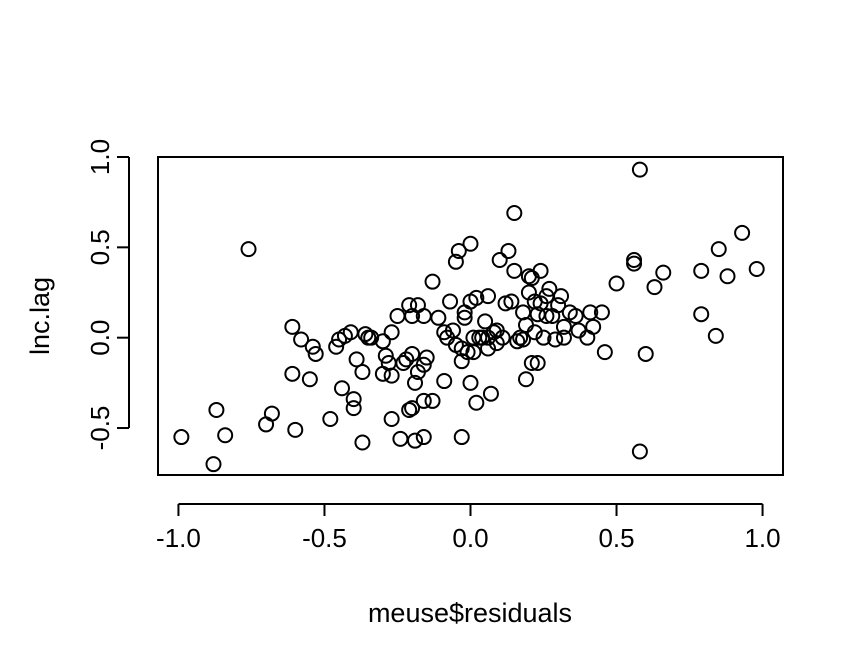 Image resolution: width=864 pixels, height=672 pixels. What do you see at coordinates (40, 316) in the screenshot?
I see `y-axis-label: lnc.lag` at bounding box center [40, 316].